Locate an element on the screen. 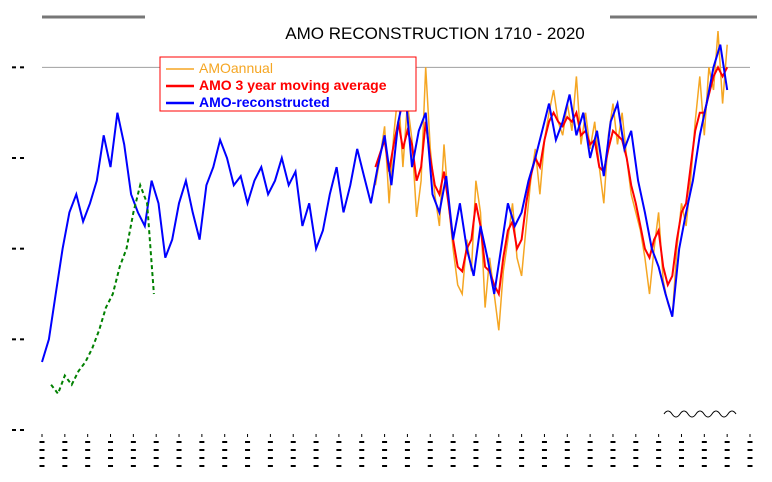 The width and height of the screenshot is (772, 482). signature-mark is located at coordinates (700, 414).